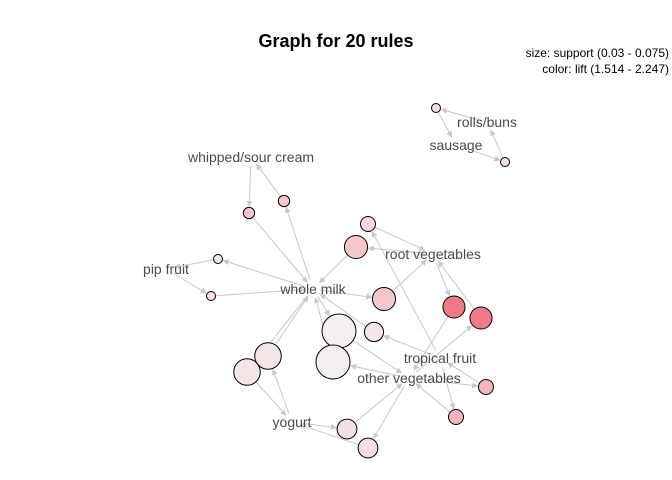  Describe the element at coordinates (448, 388) in the screenshot. I see `edge-tropical_fruit-to-r14` at that location.